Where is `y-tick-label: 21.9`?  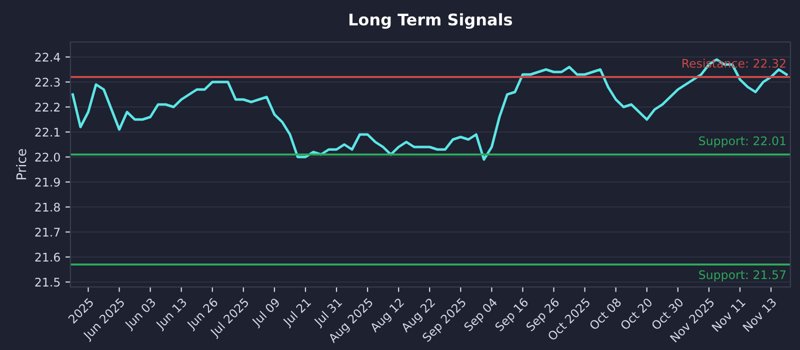 y-tick-label: 21.9 is located at coordinates (47, 182).